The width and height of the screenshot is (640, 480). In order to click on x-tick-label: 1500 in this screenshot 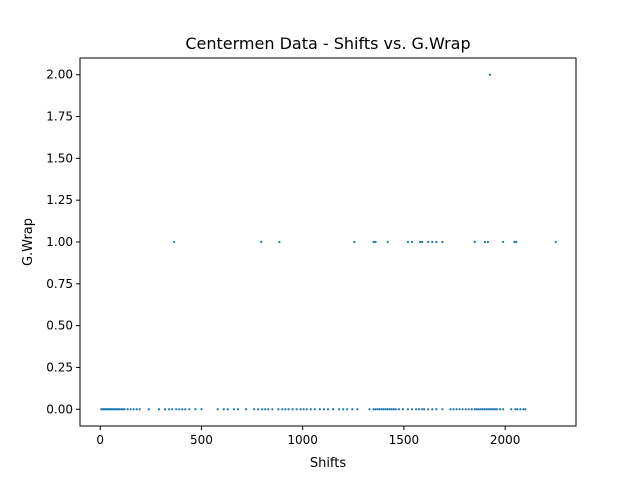, I will do `click(404, 440)`.